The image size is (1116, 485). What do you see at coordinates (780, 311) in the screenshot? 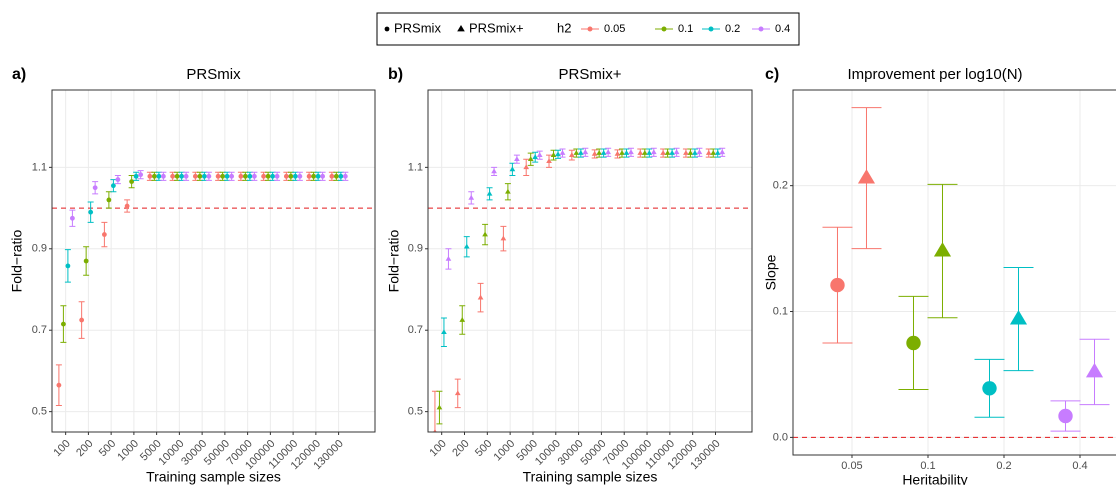
I see `y-tick-label: 0.1` at bounding box center [780, 311].